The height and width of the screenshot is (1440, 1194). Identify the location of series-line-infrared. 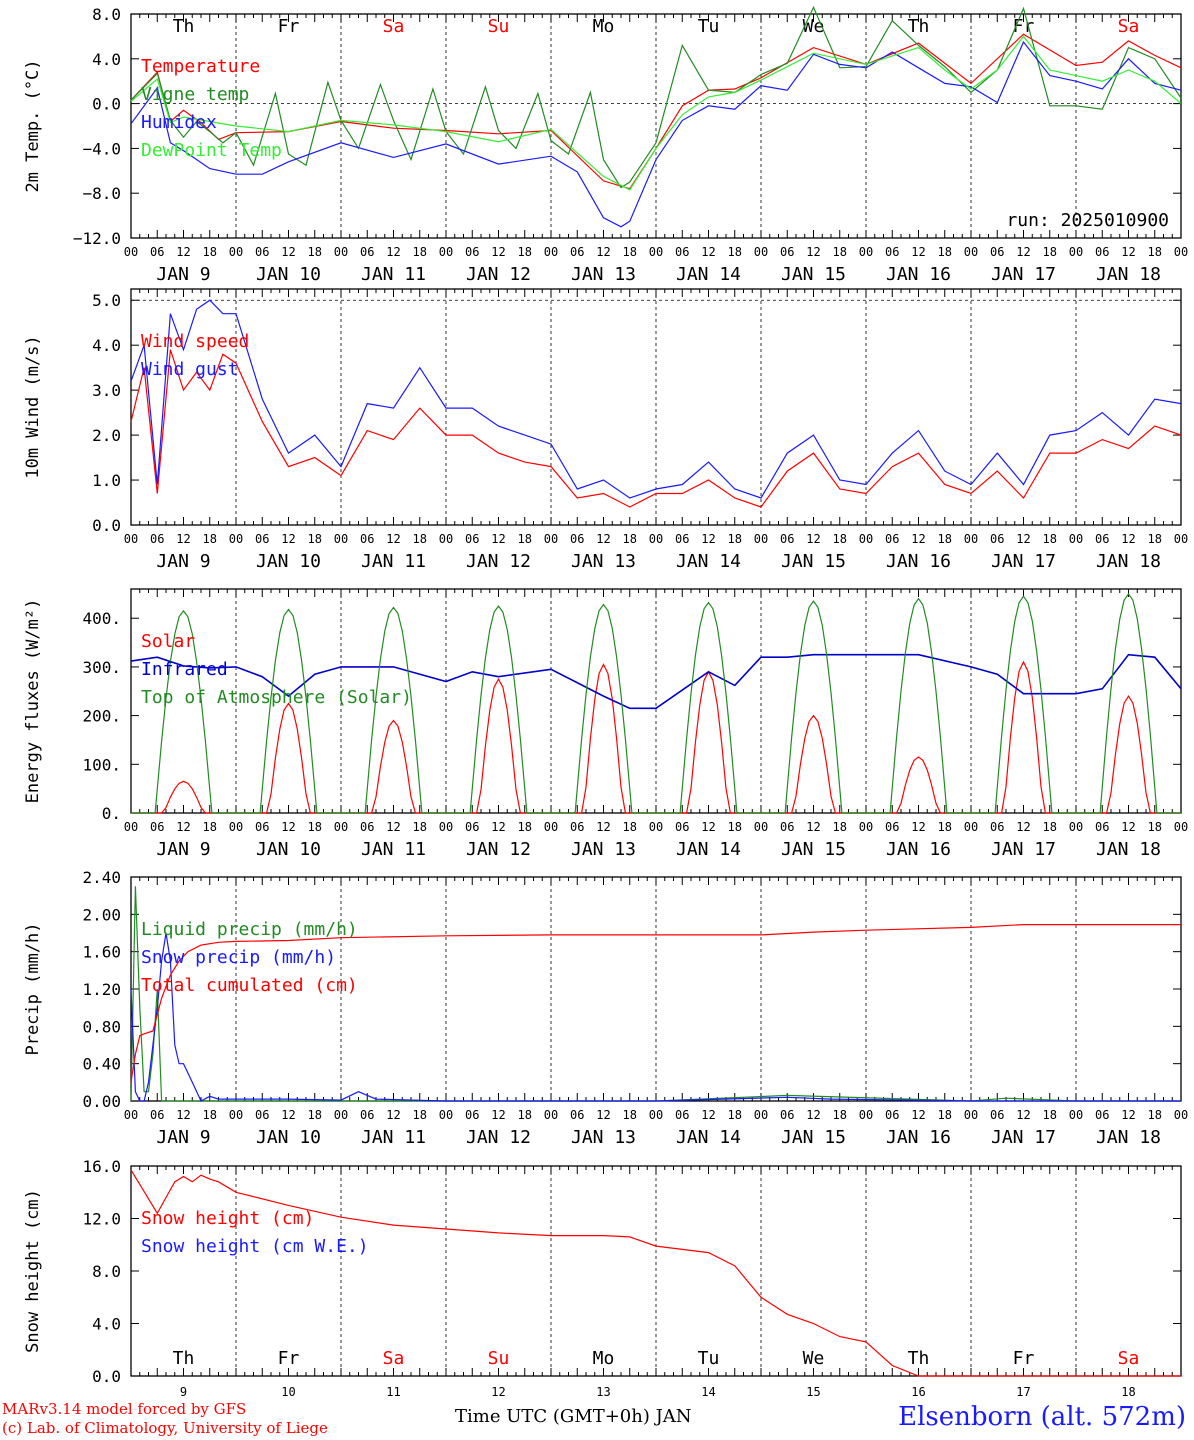
(656, 681).